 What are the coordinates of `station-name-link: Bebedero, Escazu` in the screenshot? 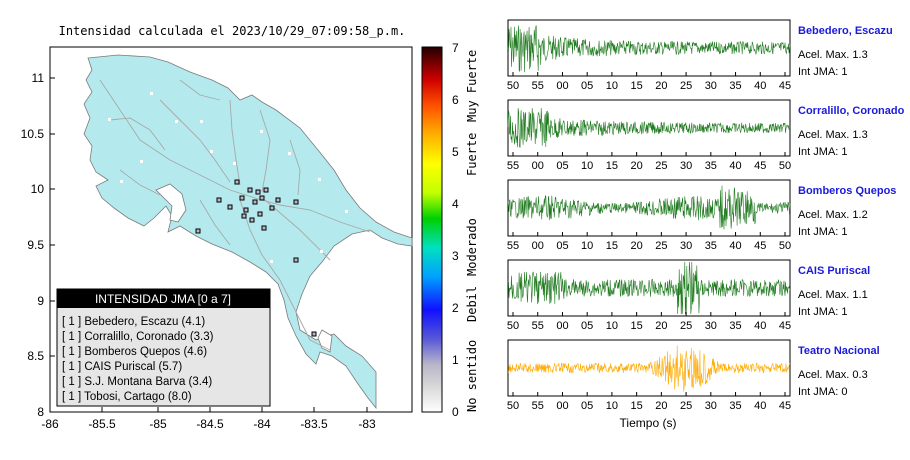 It's located at (845, 31).